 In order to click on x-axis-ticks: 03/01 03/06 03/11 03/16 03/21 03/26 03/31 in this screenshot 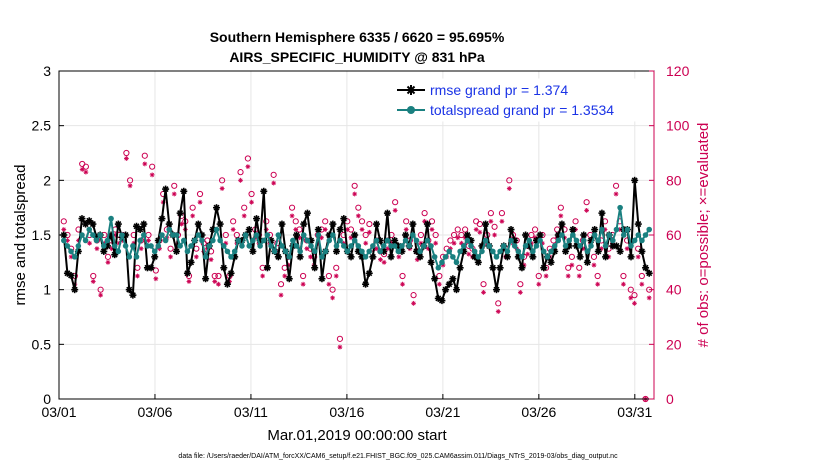, I will do `click(347, 407)`.